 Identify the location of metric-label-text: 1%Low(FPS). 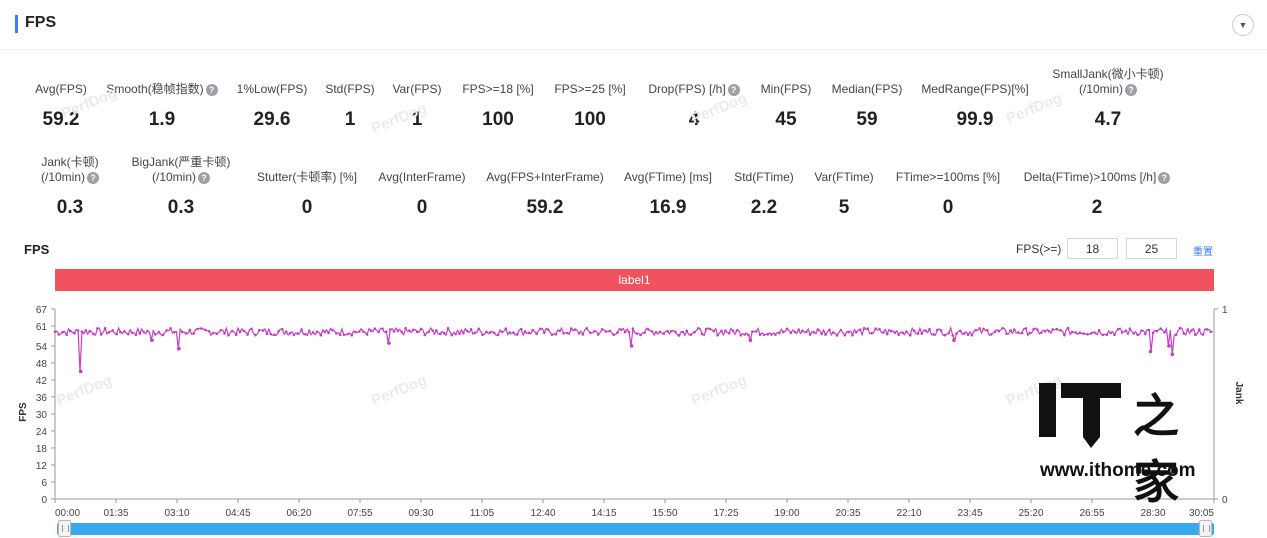
(272, 89).